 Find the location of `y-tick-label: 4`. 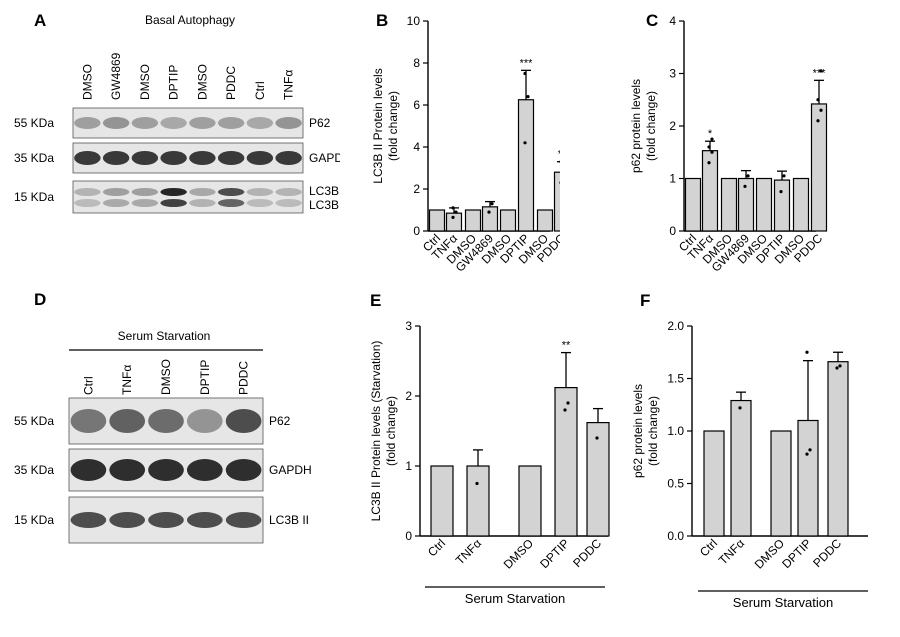

y-tick-label: 4 is located at coordinates (416, 147).